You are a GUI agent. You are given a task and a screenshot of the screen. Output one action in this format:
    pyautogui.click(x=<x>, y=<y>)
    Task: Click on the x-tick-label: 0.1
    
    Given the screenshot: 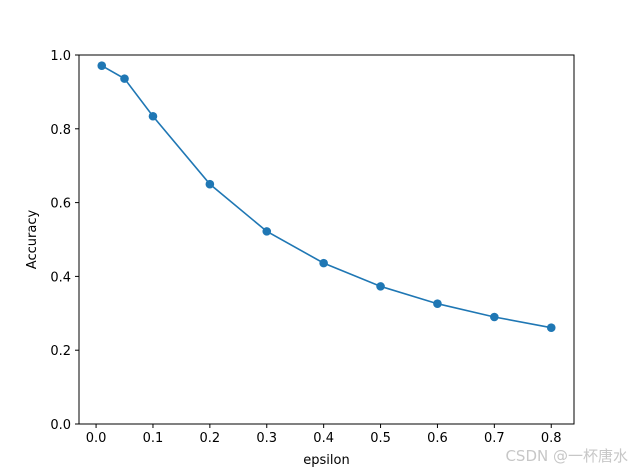 What is the action you would take?
    pyautogui.click(x=153, y=438)
    